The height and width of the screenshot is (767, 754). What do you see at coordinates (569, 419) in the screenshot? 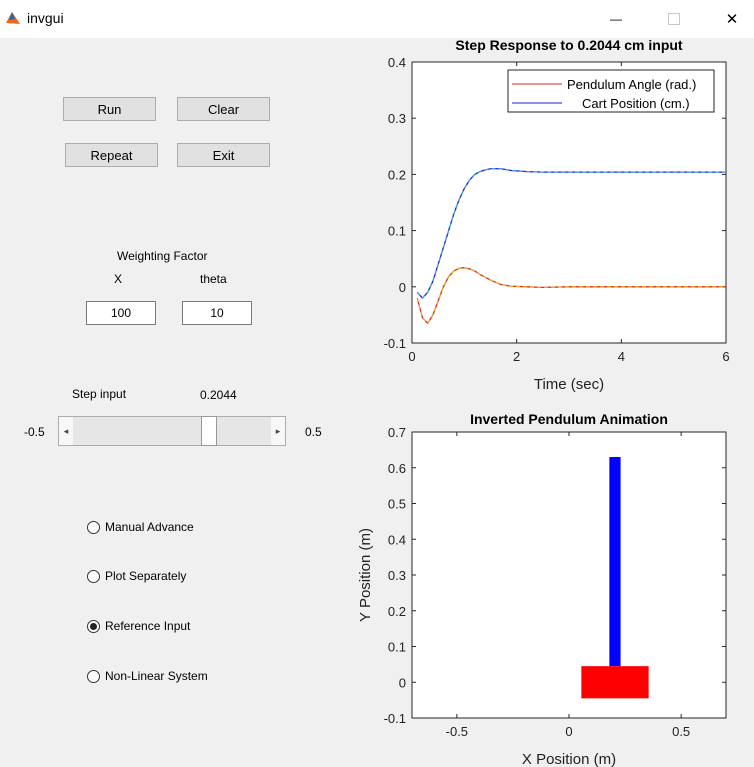
I see `chart-title: Inverted Pendulum Animation` at bounding box center [569, 419].